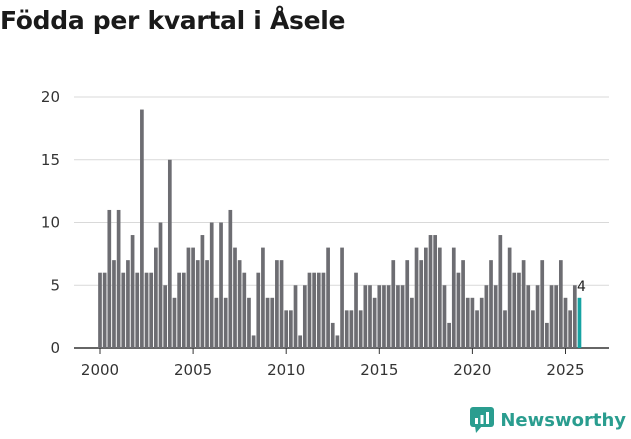 The width and height of the screenshot is (631, 439). What do you see at coordinates (472, 370) in the screenshot?
I see `x-tick-label: 2020` at bounding box center [472, 370].